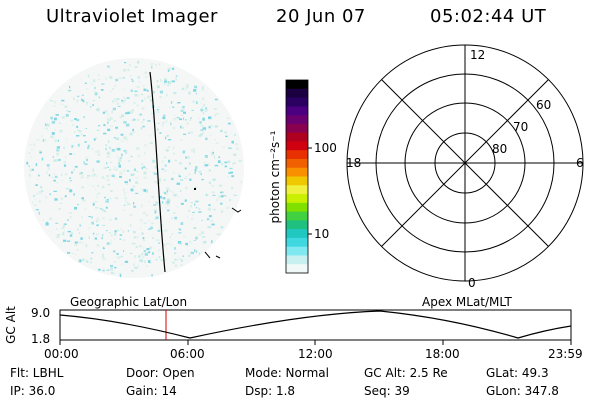 This screenshot has height=400, width=600. Describe the element at coordinates (406, 373) in the screenshot. I see `gc-alt-info: GC Alt: 2.5 Re` at that location.